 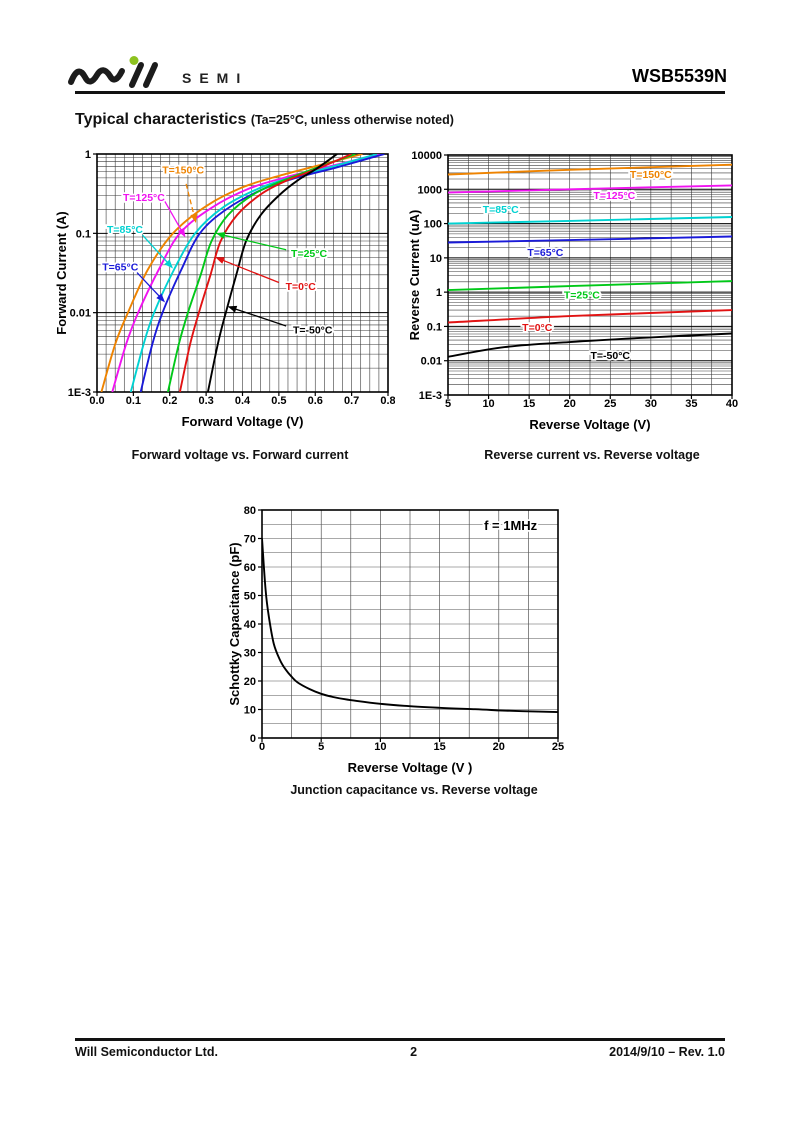 What do you see at coordinates (430, 190) in the screenshot?
I see `svg-text: 1000` at bounding box center [430, 190].